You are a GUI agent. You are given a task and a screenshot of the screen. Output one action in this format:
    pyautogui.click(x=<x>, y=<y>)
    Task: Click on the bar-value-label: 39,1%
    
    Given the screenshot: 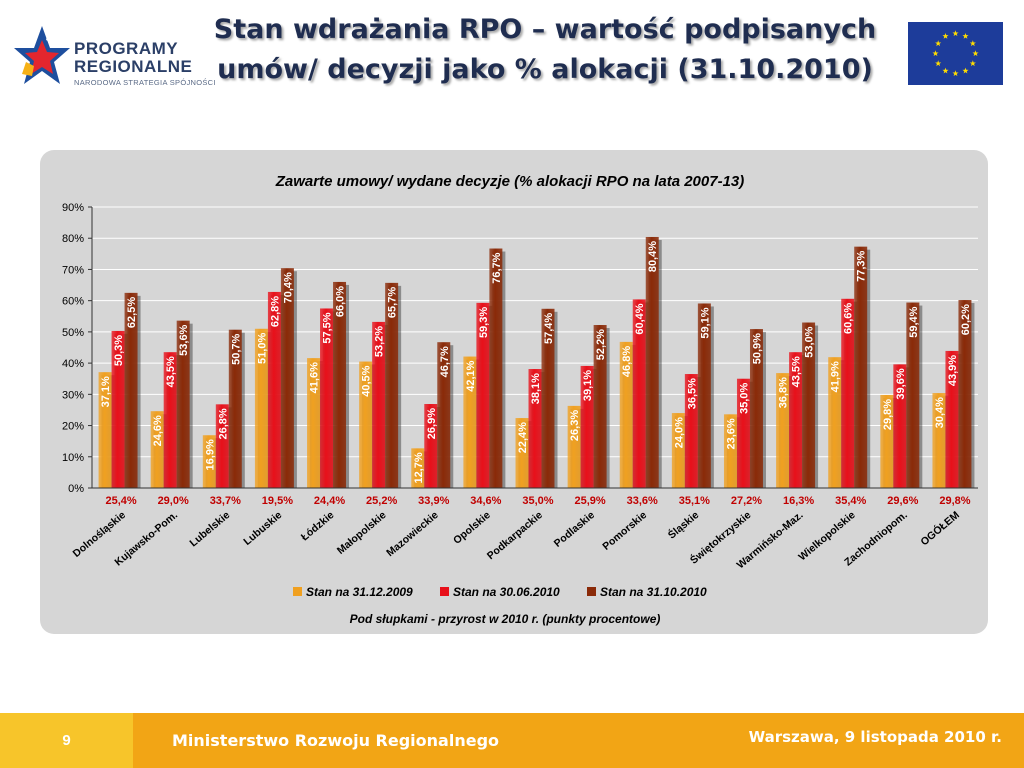 What is the action you would take?
    pyautogui.click(x=588, y=385)
    